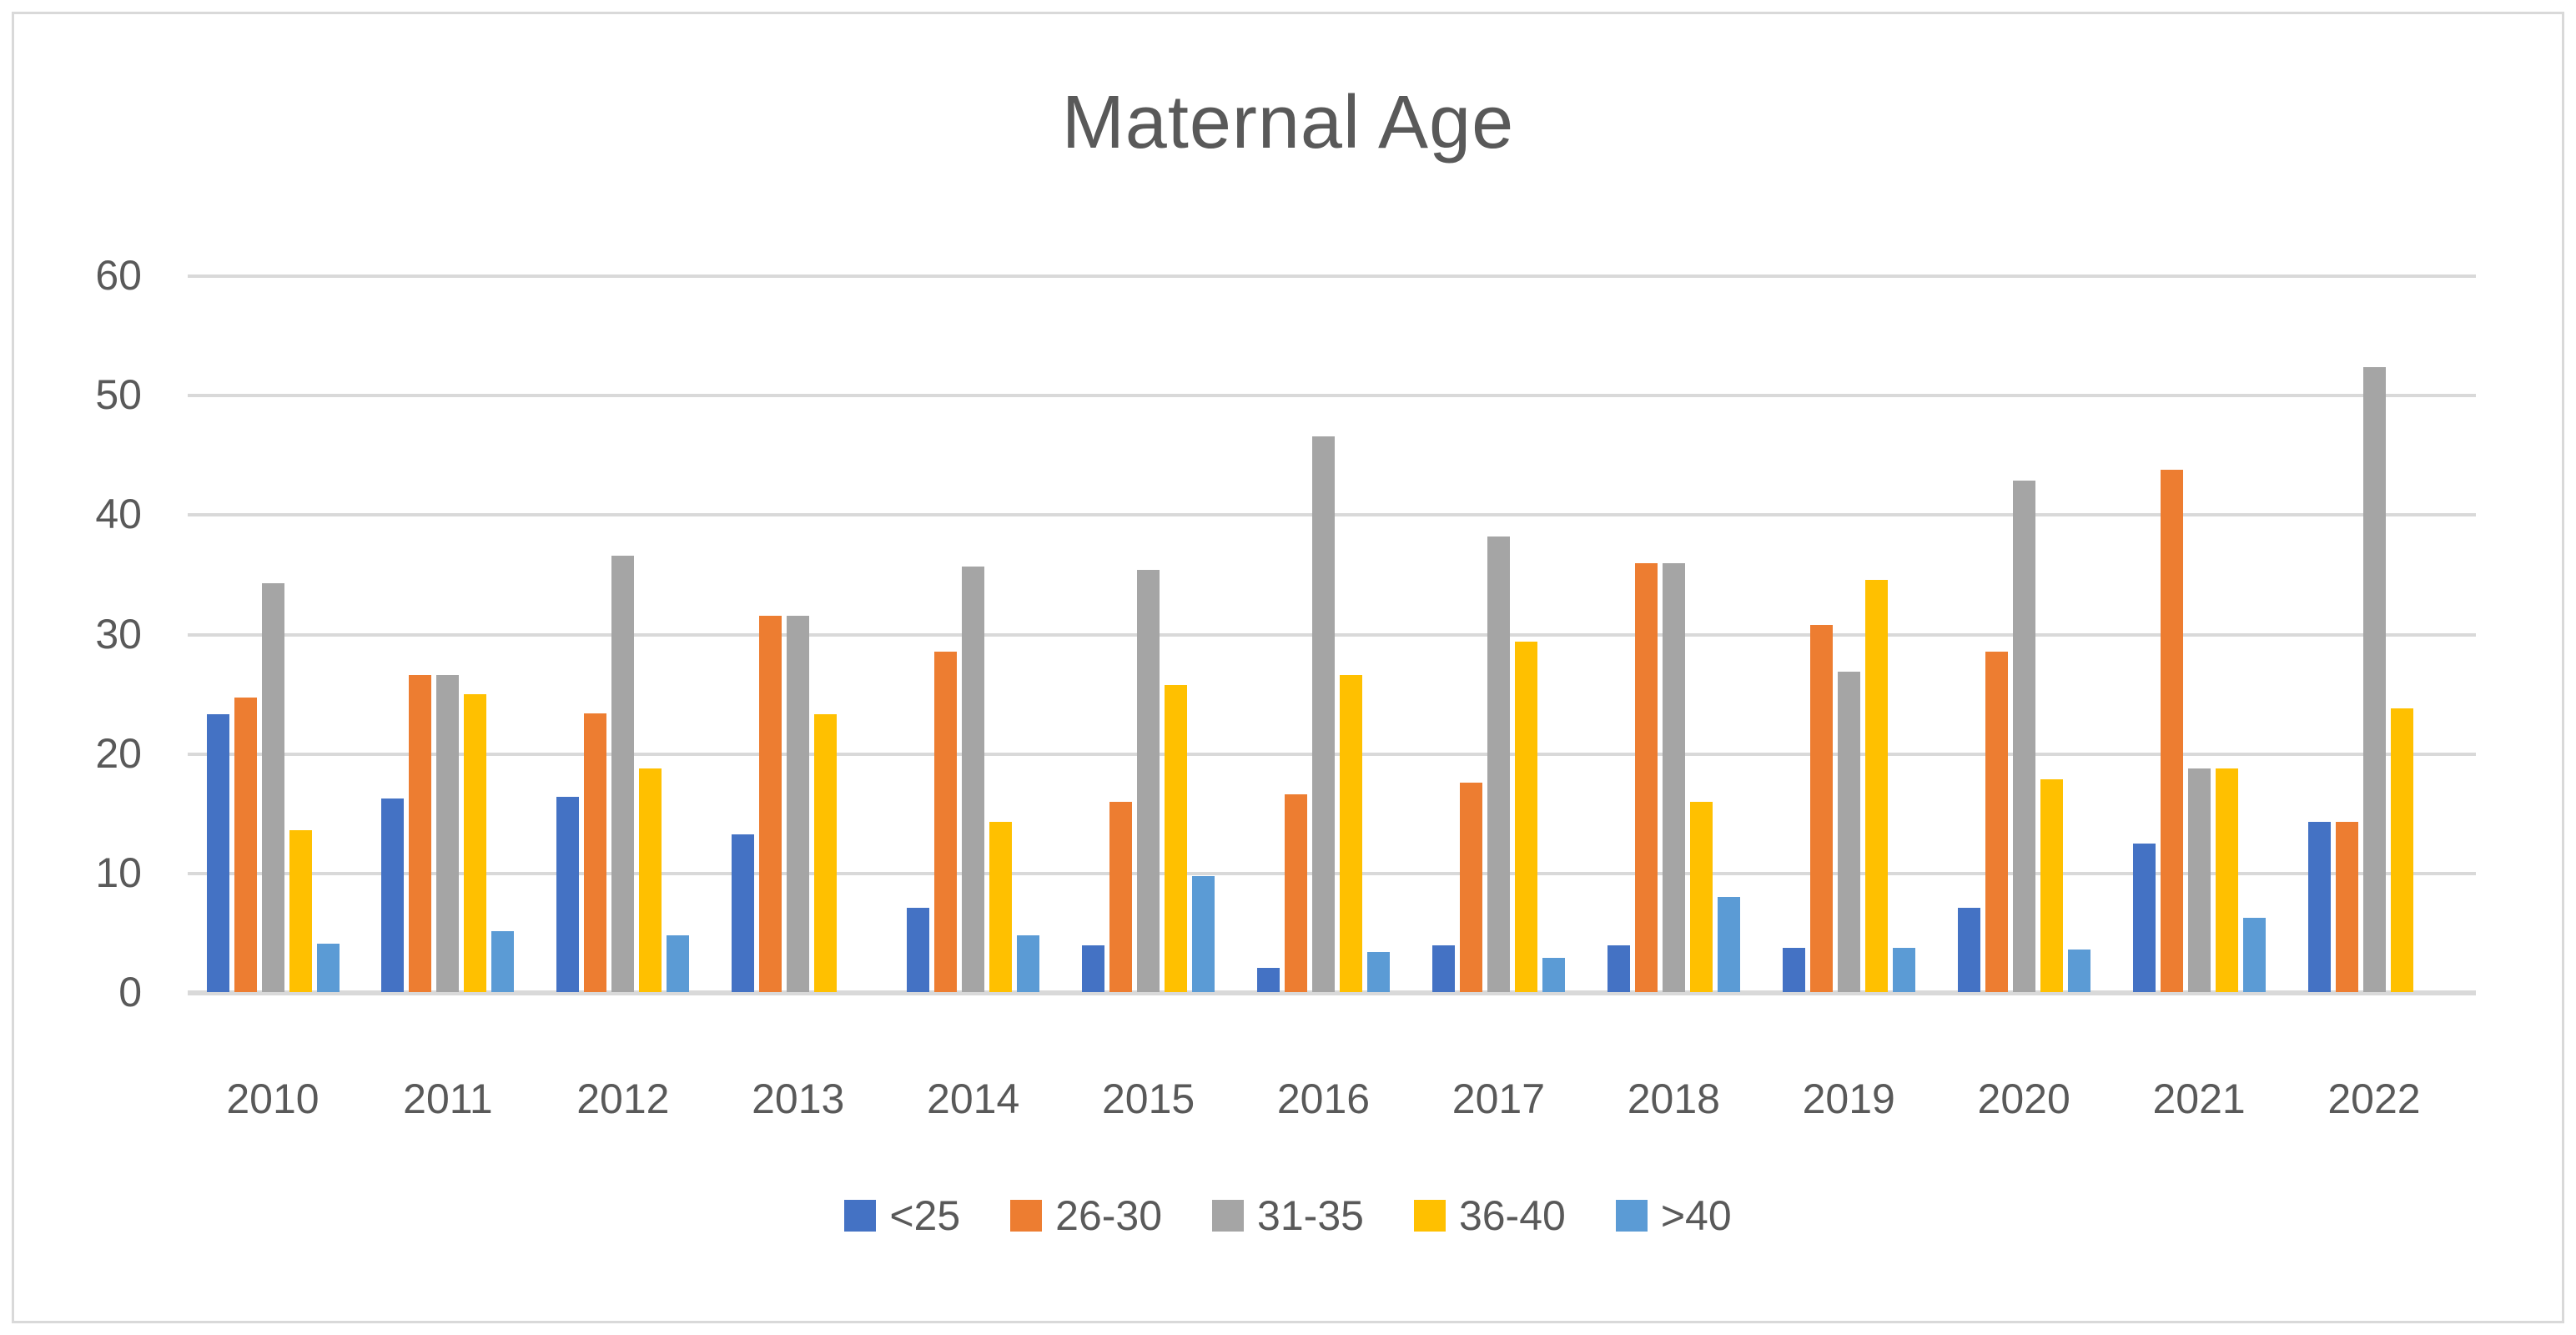 The width and height of the screenshot is (2576, 1335). Describe the element at coordinates (118, 873) in the screenshot. I see `y-tick-label-10: 10` at that location.